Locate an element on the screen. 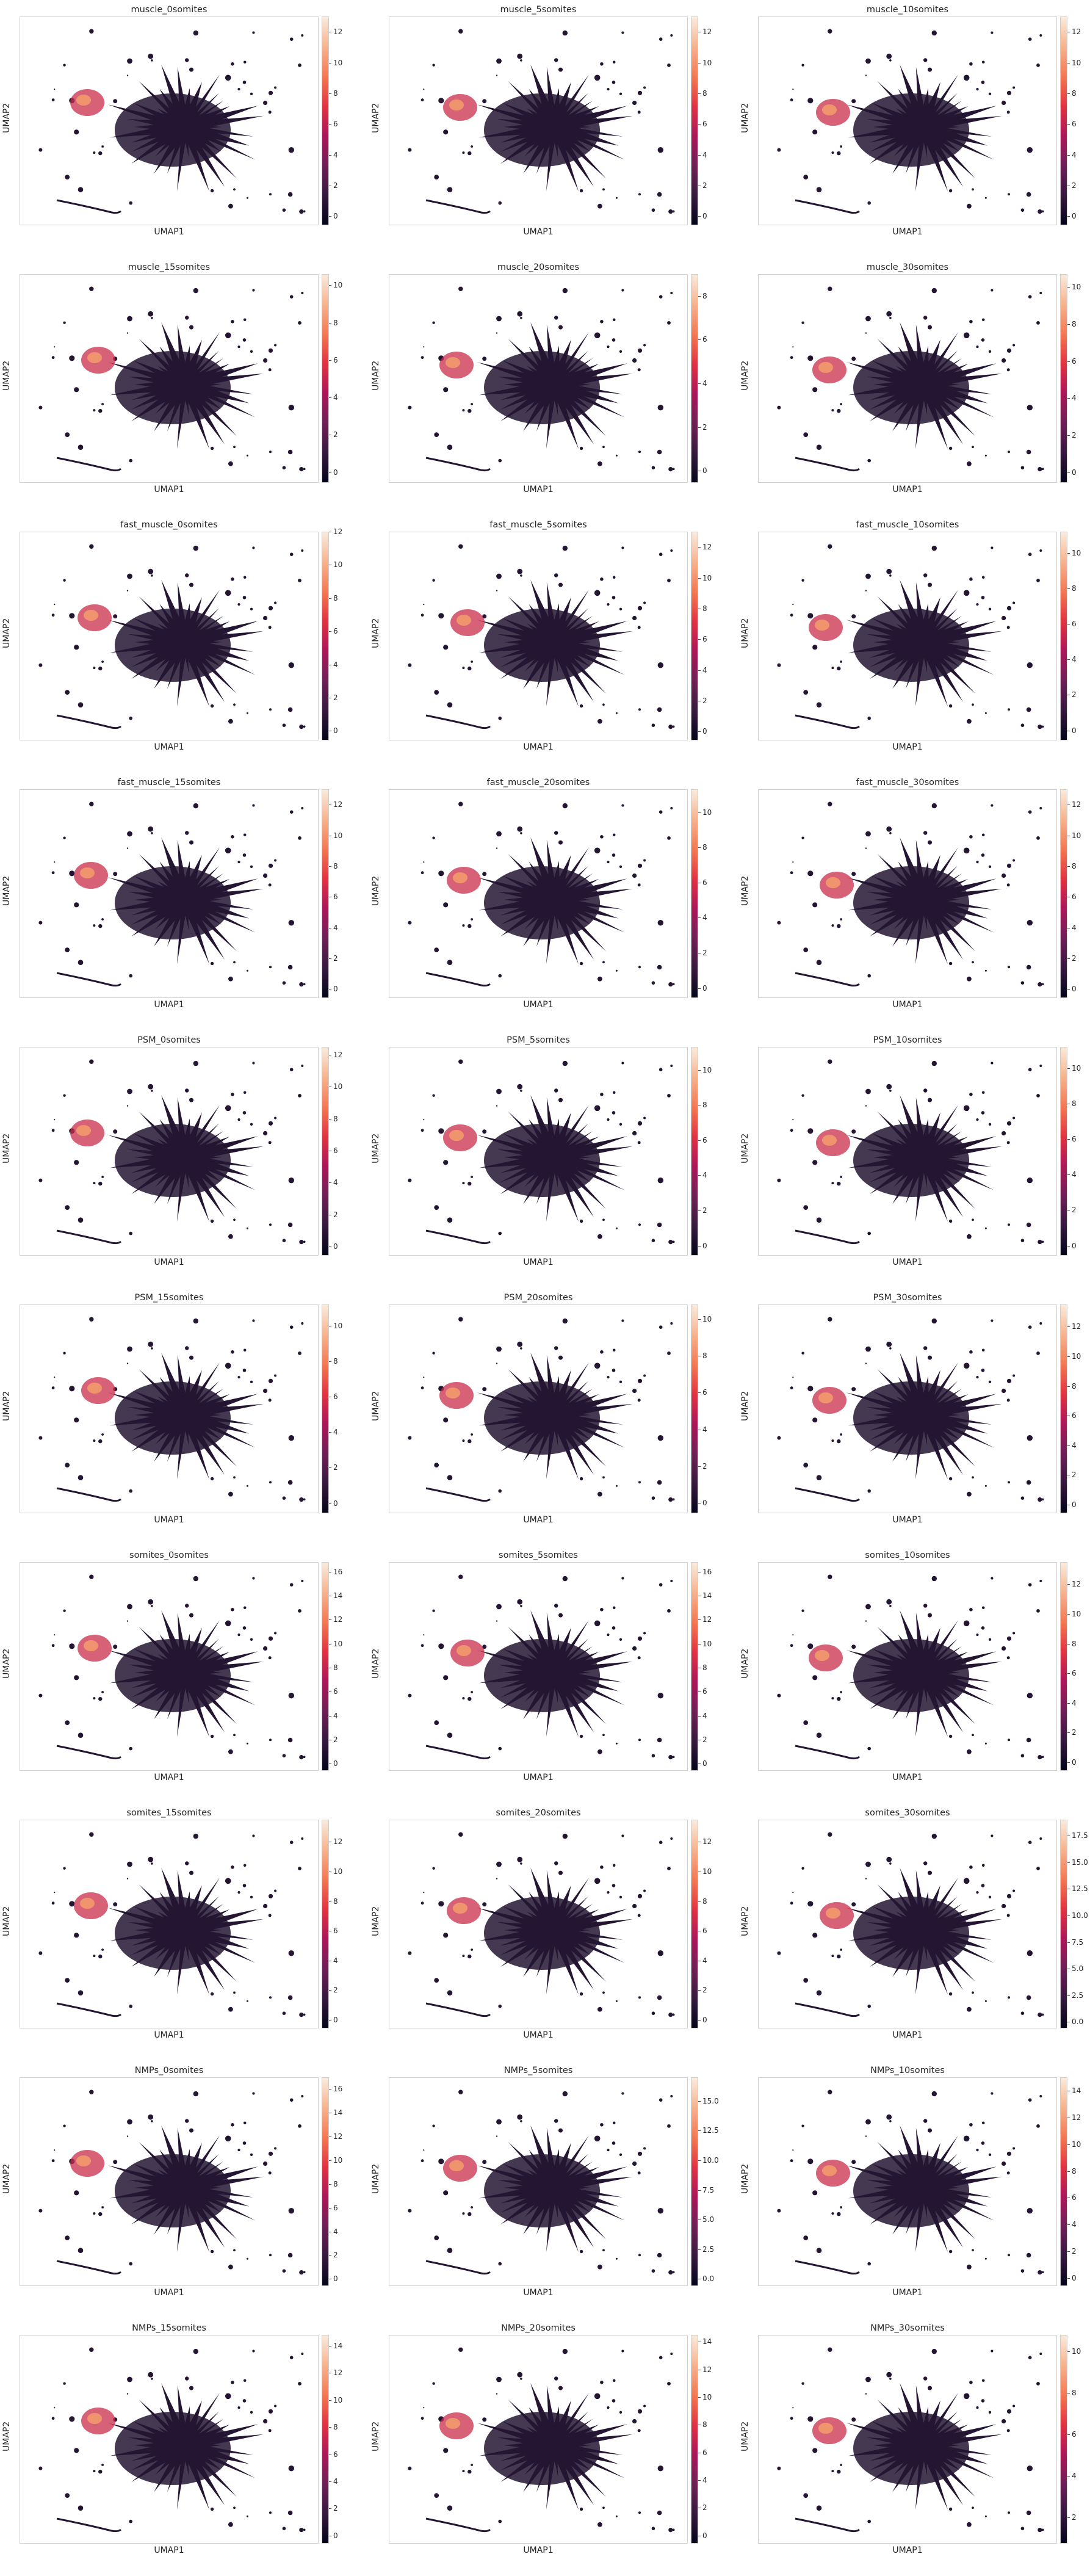 The height and width of the screenshot is (2576, 1090). umap-panel: NMPs_15somites UMAP1 UMAP2 0 2 4 6 8 10 12 14 is located at coordinates (184, 2447).